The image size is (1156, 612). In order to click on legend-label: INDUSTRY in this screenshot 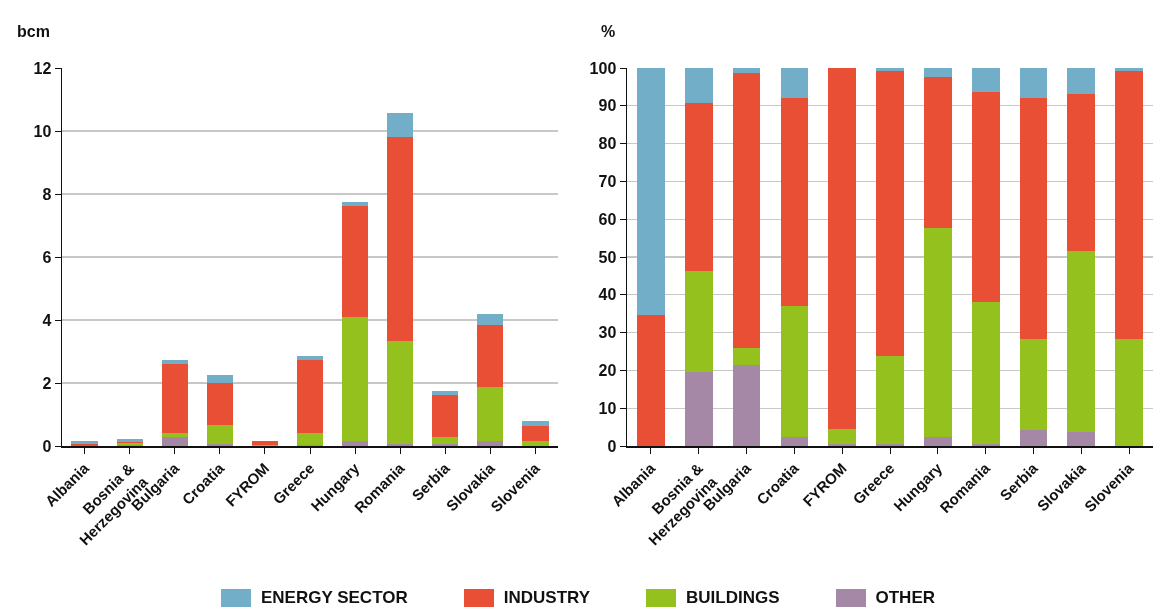, I will do `click(546, 598)`.